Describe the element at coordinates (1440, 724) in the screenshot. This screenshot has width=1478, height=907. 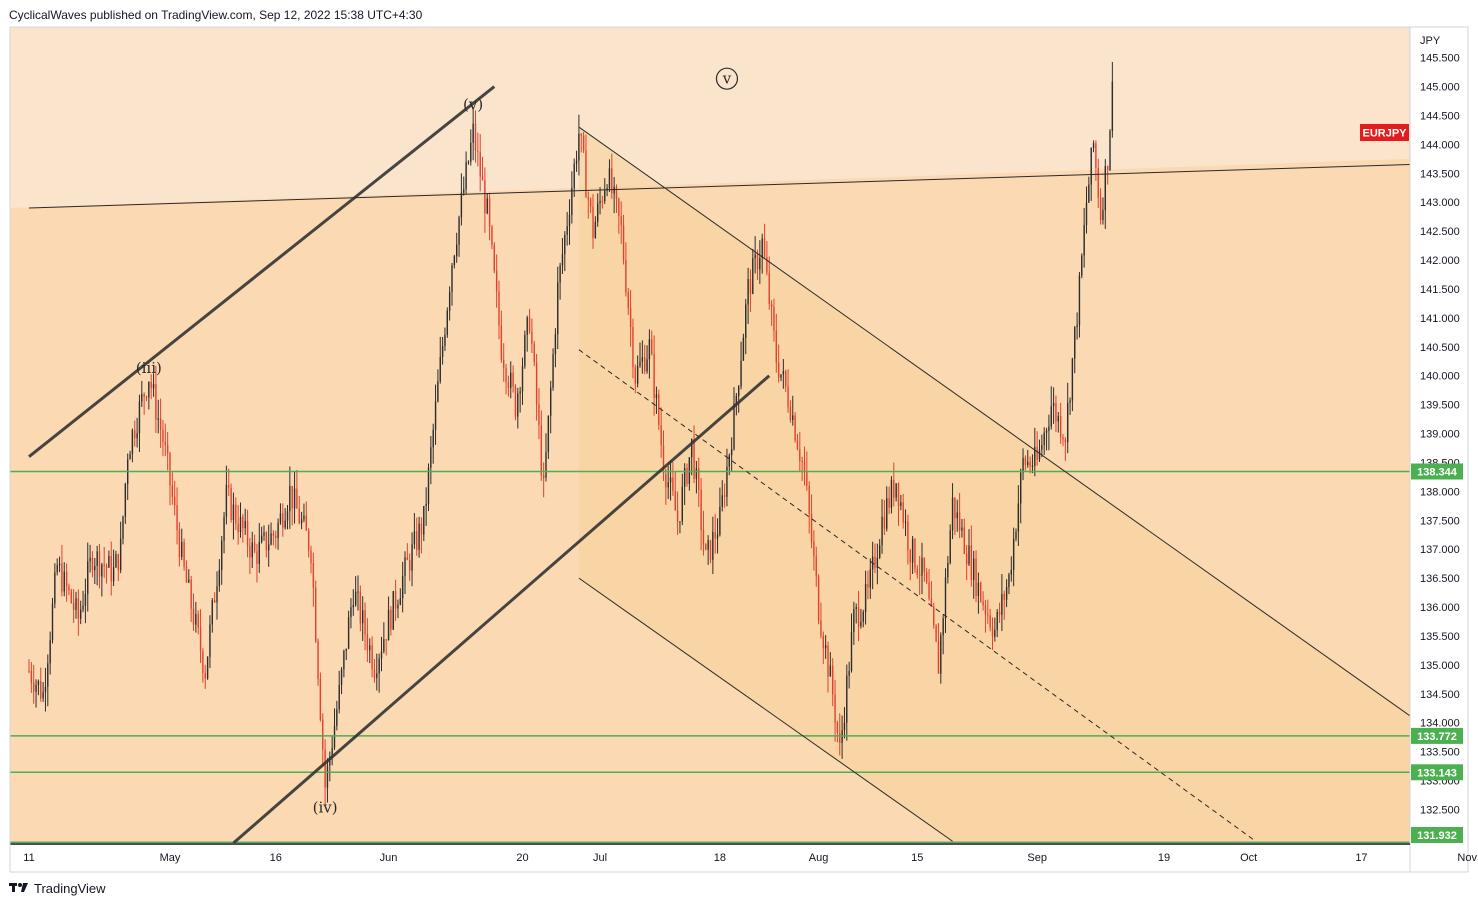
I see `y-tick-label: 134.000` at that location.